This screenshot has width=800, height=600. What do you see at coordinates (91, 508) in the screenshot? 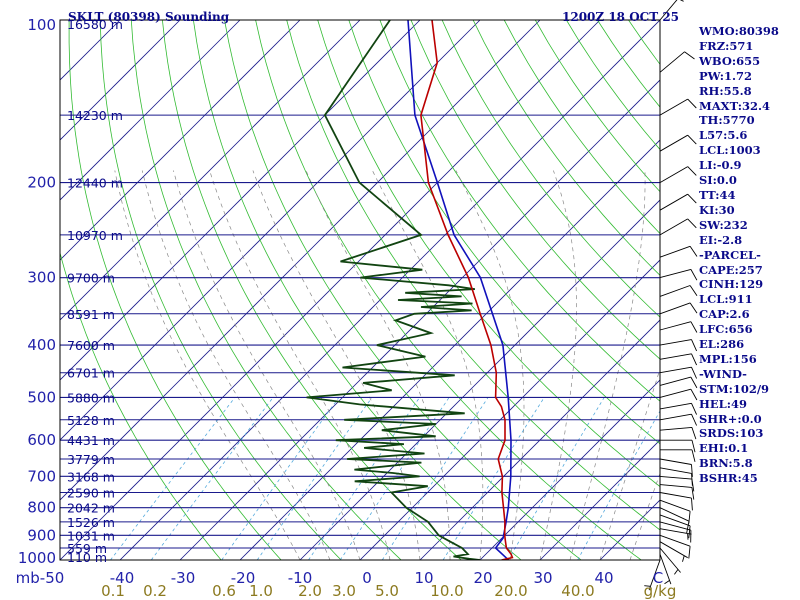
I see `height-level-label: 2042 m` at bounding box center [91, 508].